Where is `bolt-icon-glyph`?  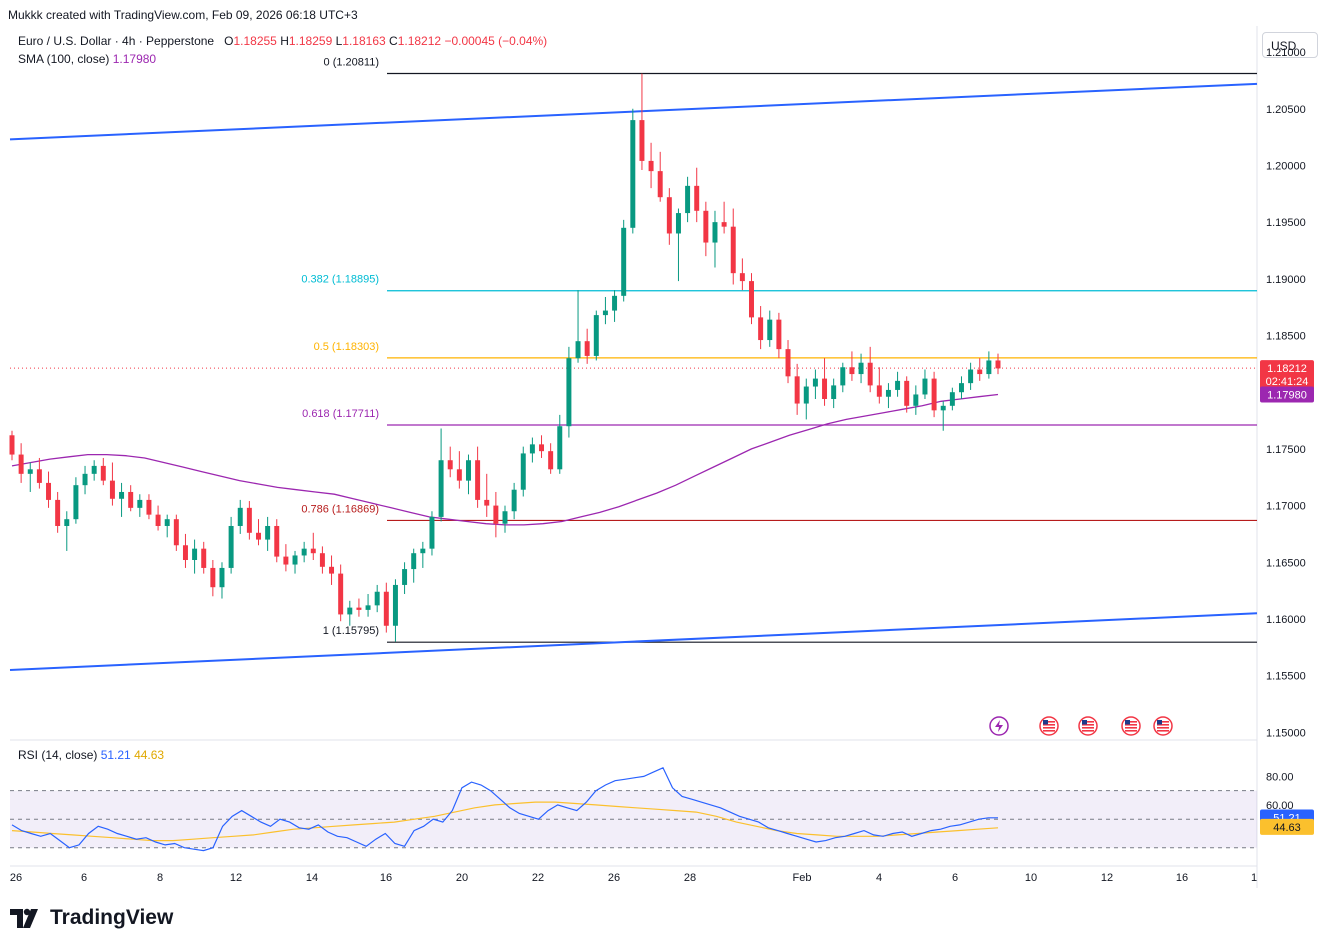 bolt-icon-glyph is located at coordinates (999, 726).